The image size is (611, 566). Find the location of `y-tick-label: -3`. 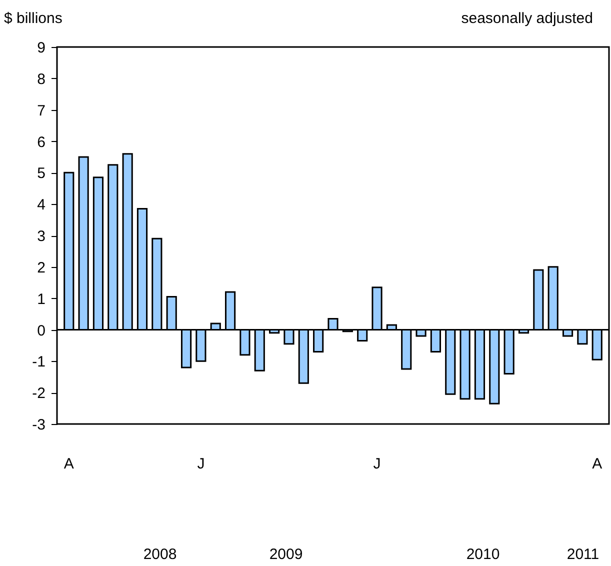

y-tick-label: -3 is located at coordinates (39, 425).